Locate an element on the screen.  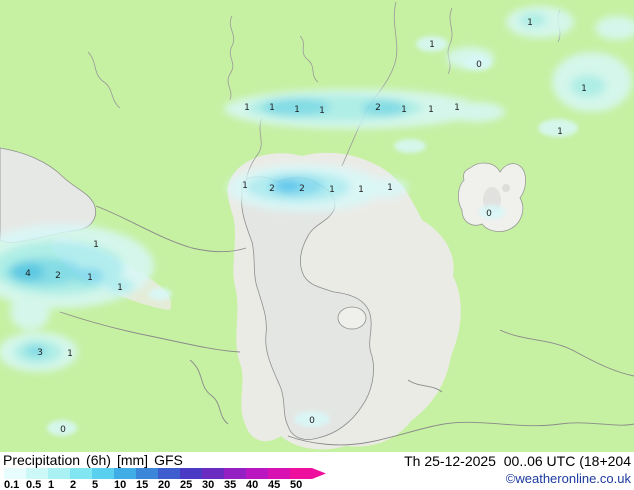
colorbar-scale-label: 50 is located at coordinates (296, 484).